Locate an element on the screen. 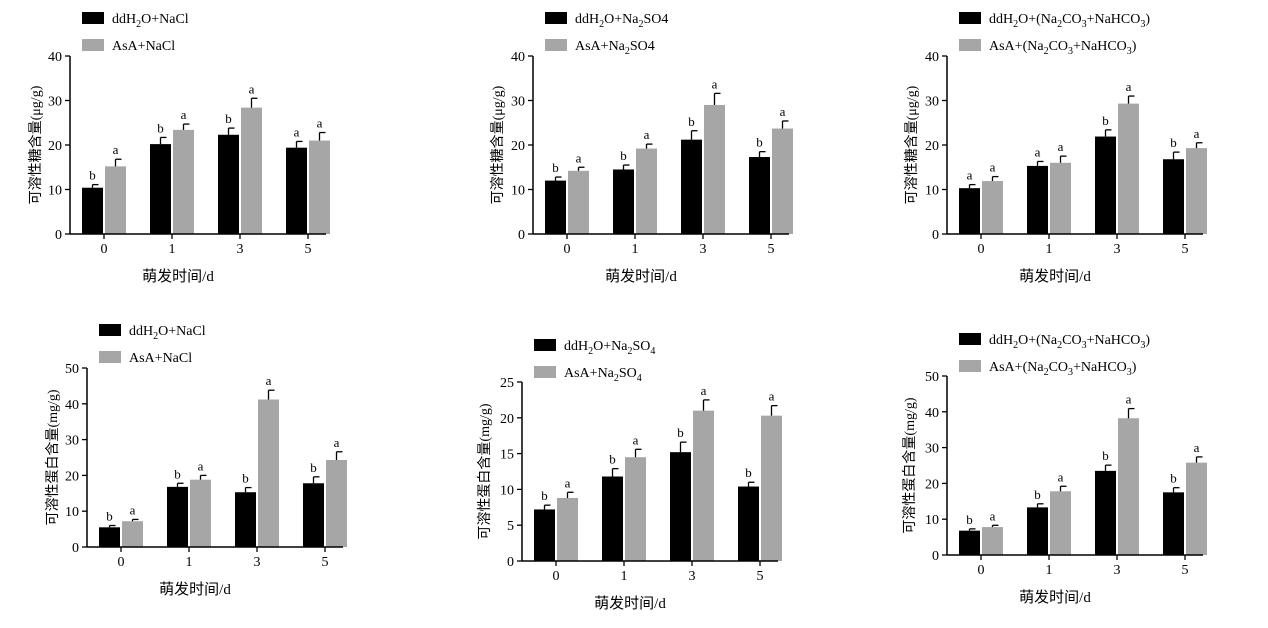 The height and width of the screenshot is (628, 1268). x-tick-label: 3 is located at coordinates (240, 249).